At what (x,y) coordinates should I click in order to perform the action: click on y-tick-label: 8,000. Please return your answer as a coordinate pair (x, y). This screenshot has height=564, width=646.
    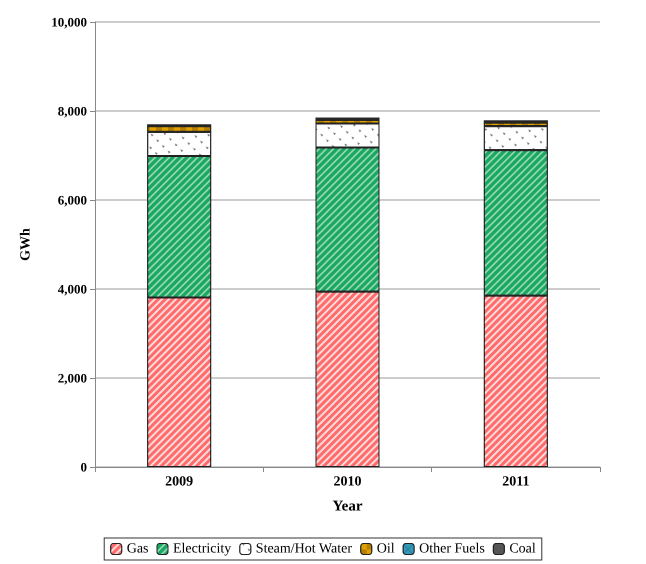
    Looking at the image, I should click on (72, 111).